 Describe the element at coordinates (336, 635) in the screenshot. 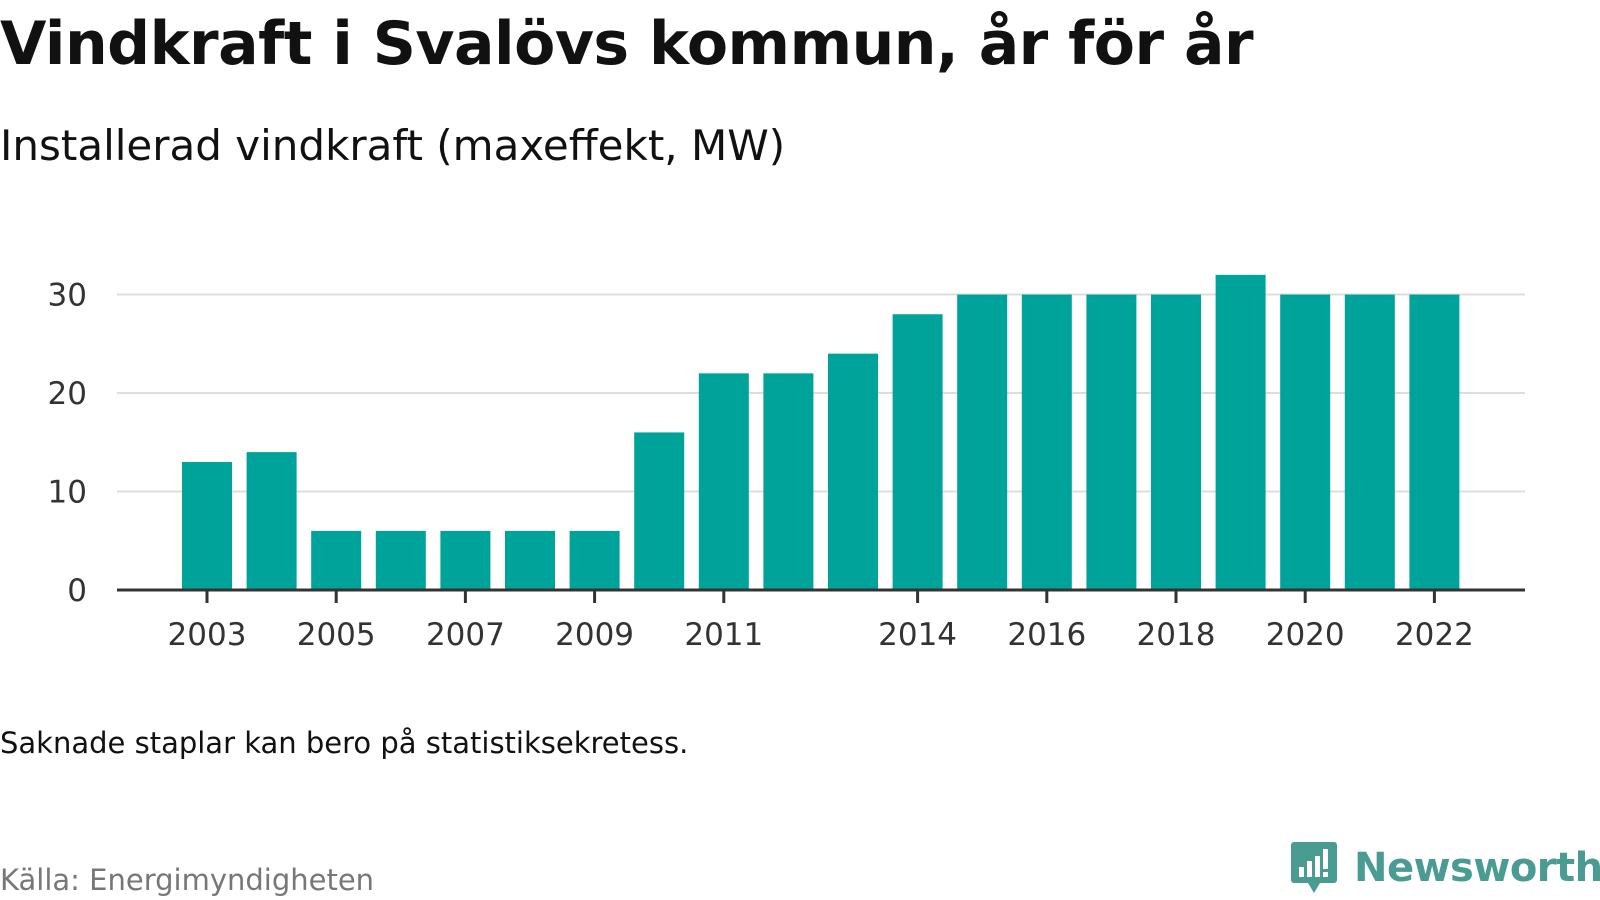

I see `x-tick-label: 2005` at that location.